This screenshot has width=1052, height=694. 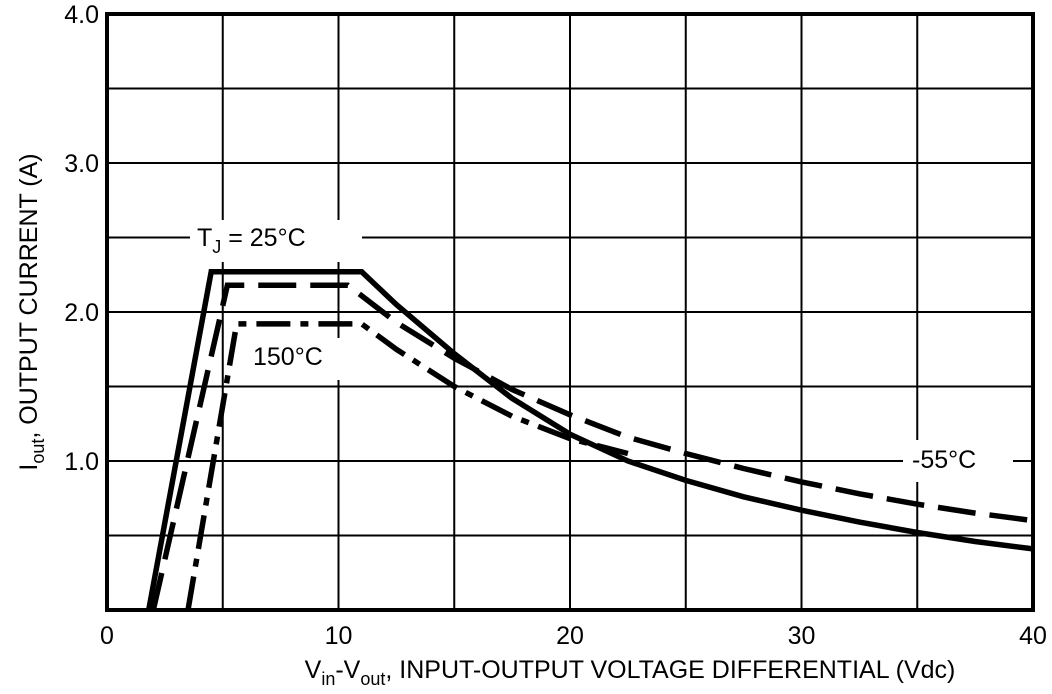 I want to click on x-tick-label: 10, so click(x=339, y=636).